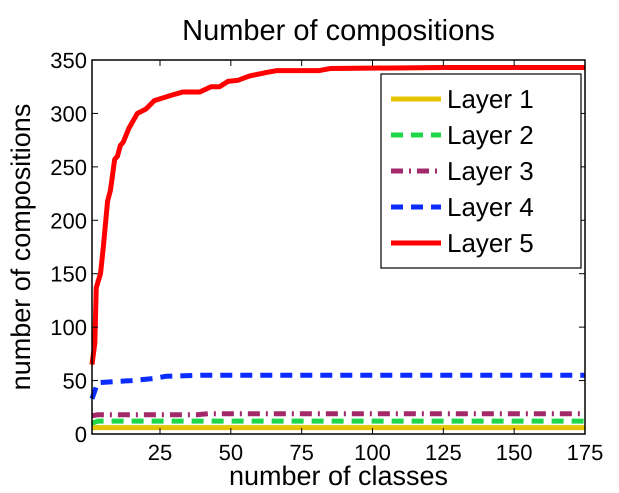  I want to click on y-tick-label: 200, so click(68, 221).